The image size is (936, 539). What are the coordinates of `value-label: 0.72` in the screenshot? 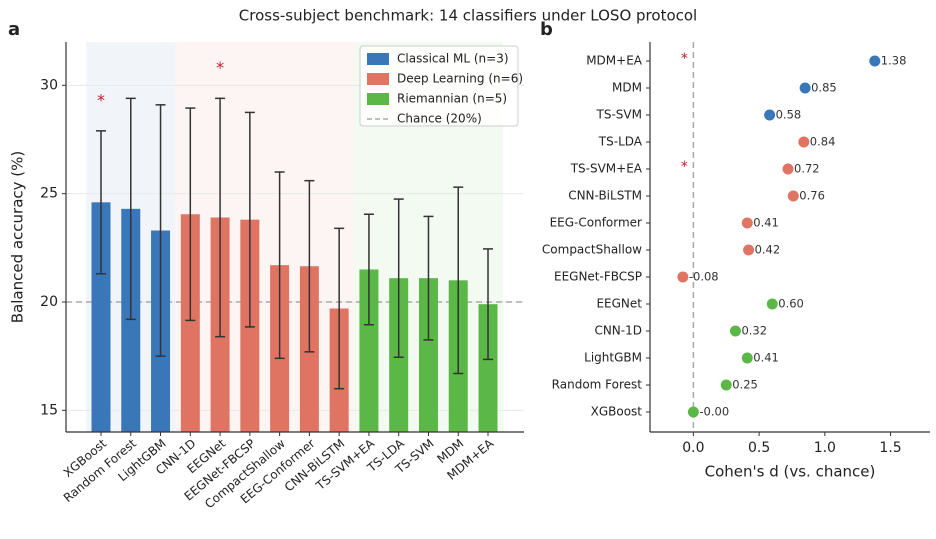 It's located at (807, 169).